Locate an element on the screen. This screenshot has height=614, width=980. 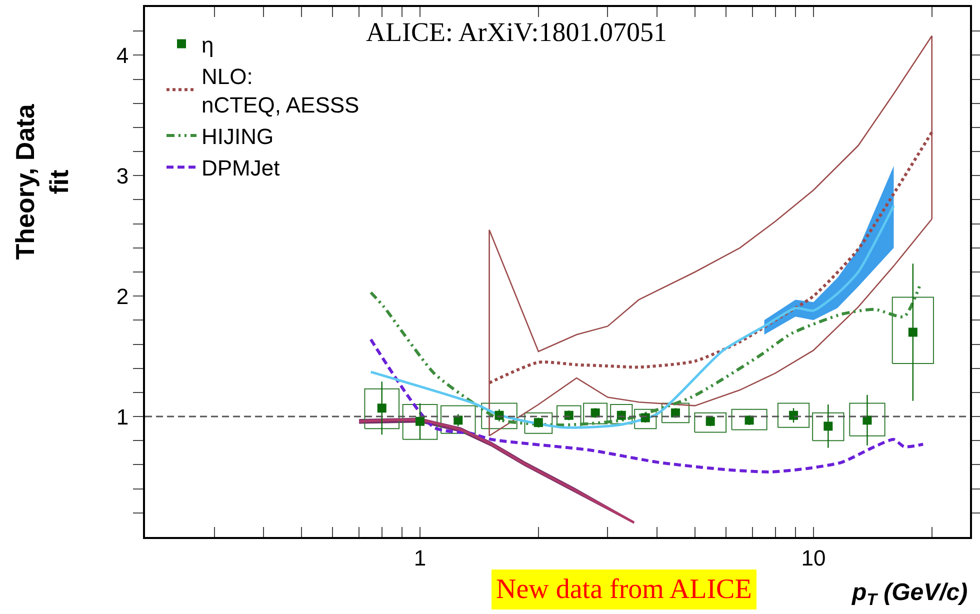
y-tick-label: 4 is located at coordinates (122, 55).